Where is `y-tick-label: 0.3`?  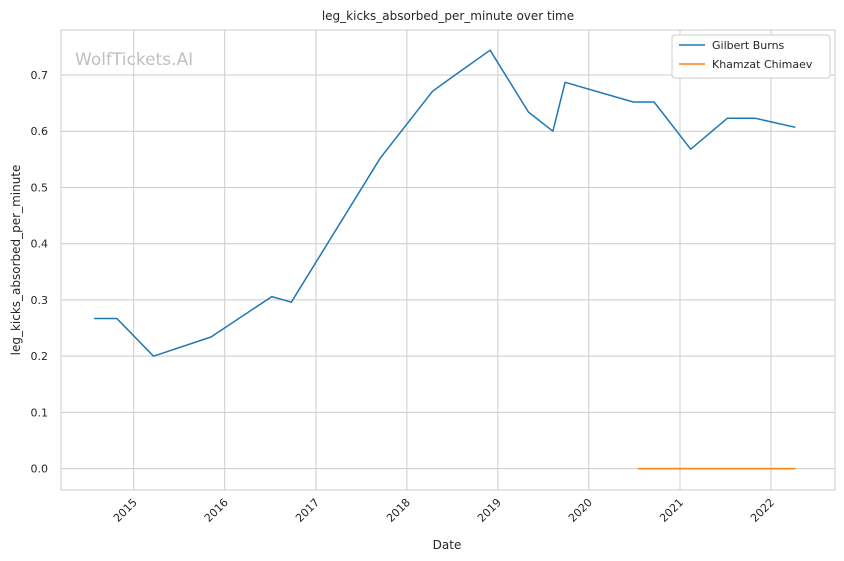
y-tick-label: 0.3 is located at coordinates (40, 300).